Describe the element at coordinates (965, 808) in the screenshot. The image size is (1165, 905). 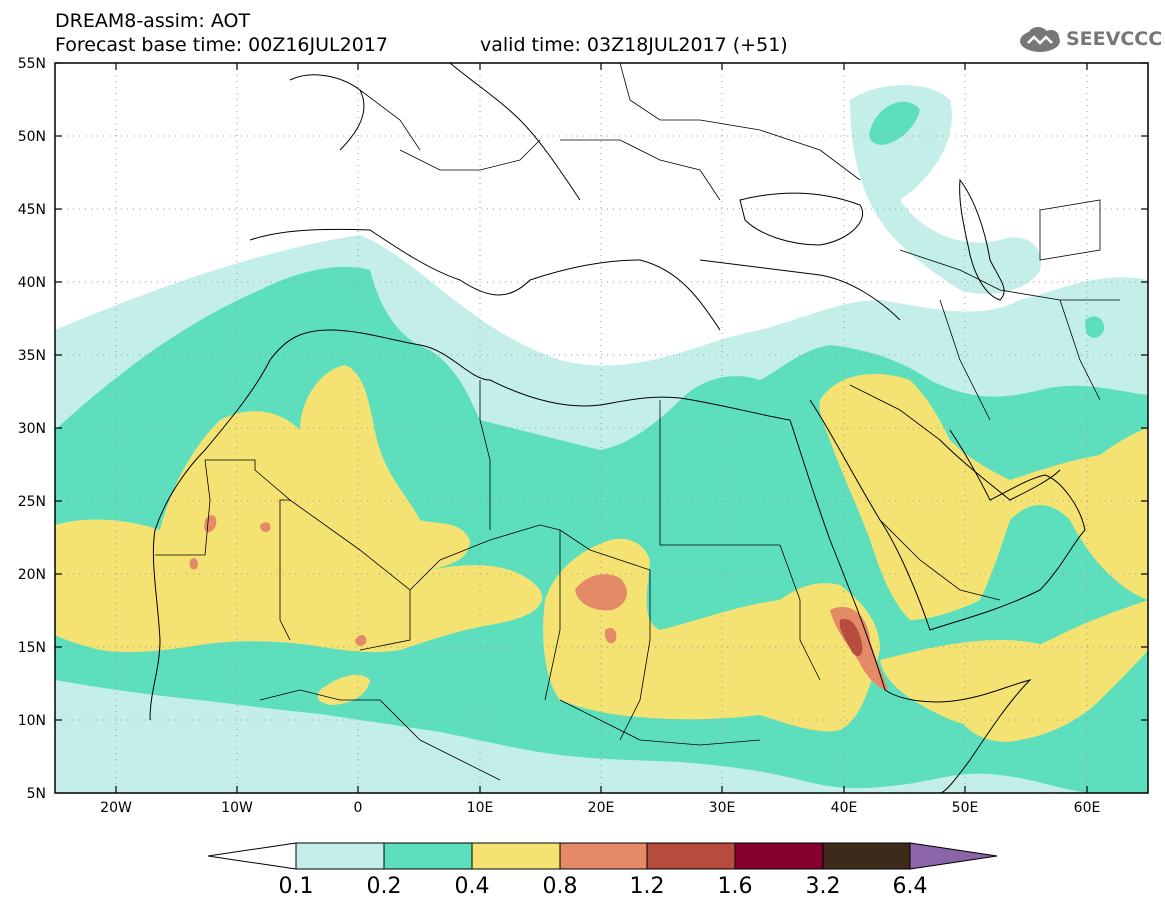
I see `lon-label: 50E` at that location.